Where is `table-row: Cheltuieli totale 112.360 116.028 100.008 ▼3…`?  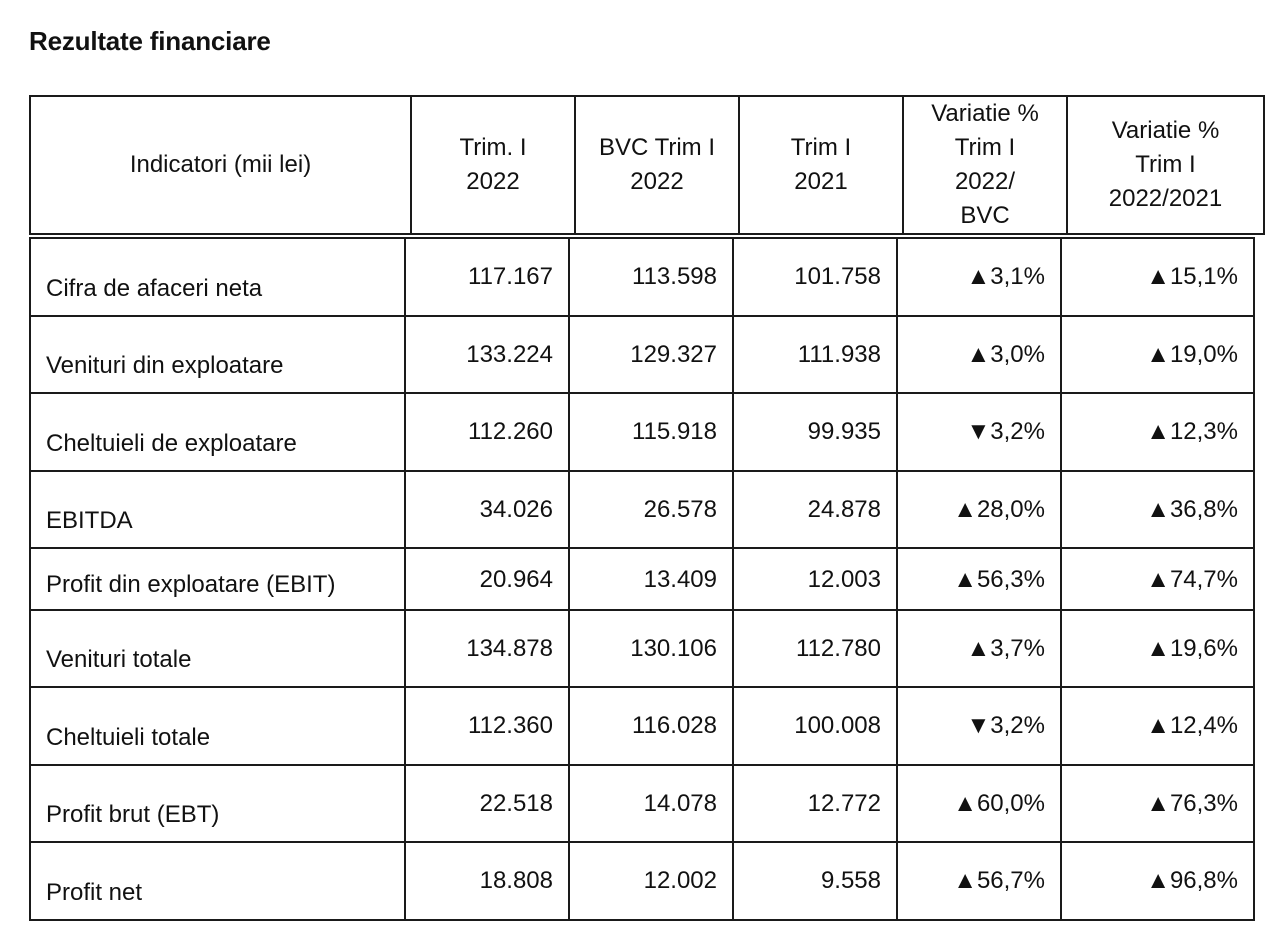
table-row: Cheltuieli totale 112.360 116.028 100.008 ▼3… is located at coordinates (642, 726).